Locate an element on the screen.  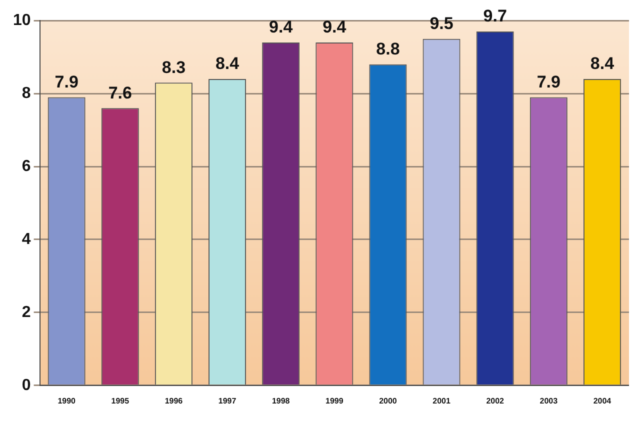
y-tick-label: 2 is located at coordinates (26, 312).